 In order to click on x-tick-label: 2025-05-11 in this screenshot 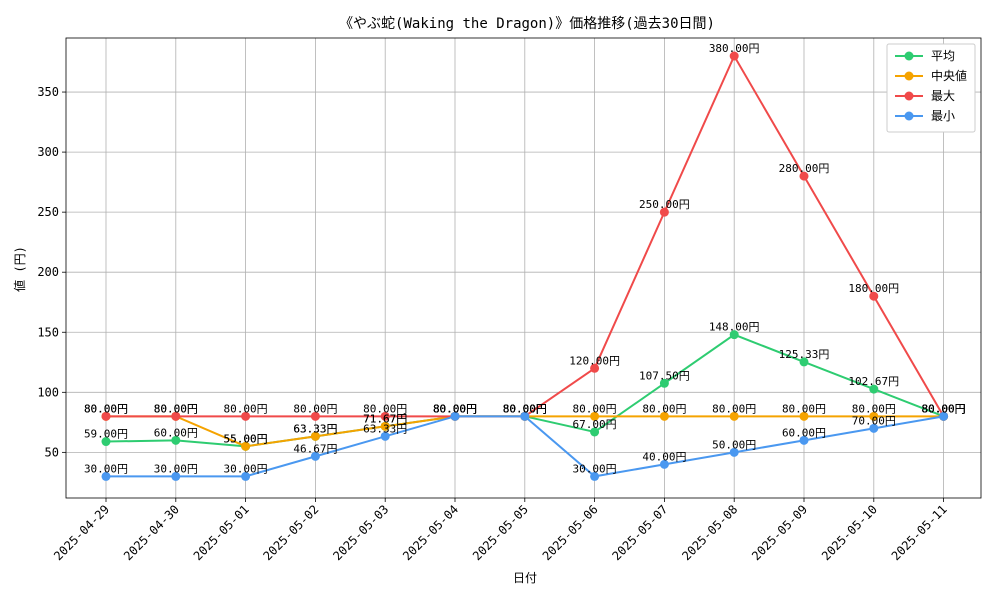, I will do `click(919, 532)`.